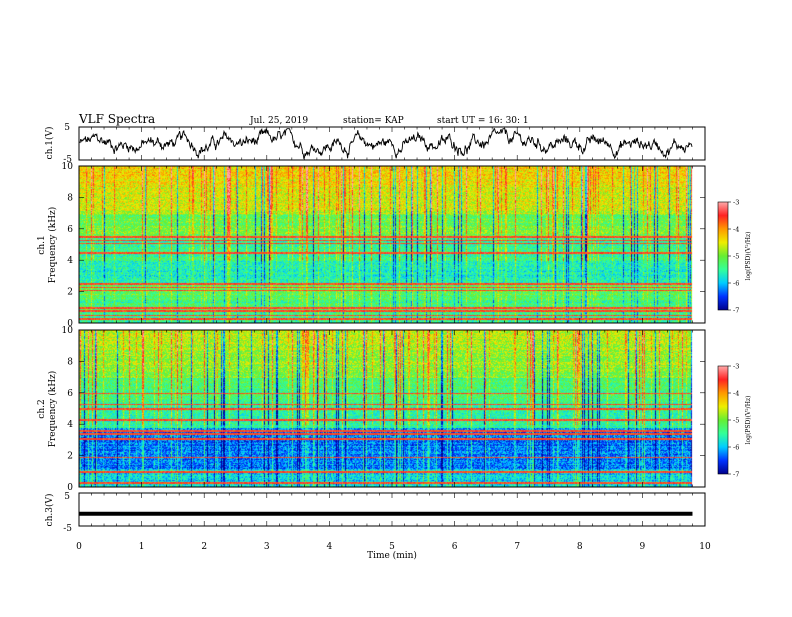 The width and height of the screenshot is (792, 617). Describe the element at coordinates (580, 547) in the screenshot. I see `x-tick-label: 8` at that location.